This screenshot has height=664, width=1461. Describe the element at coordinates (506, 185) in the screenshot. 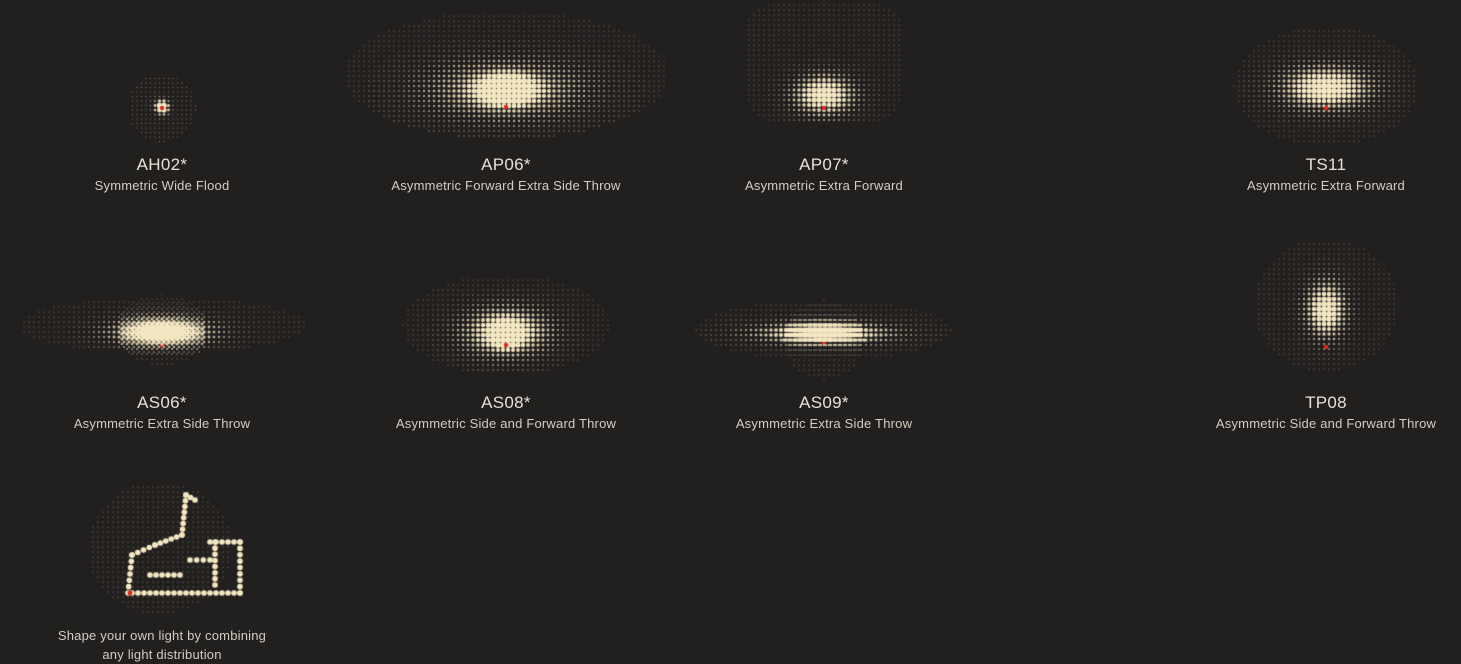

I see `distribution-description: Asymmetric Forward Extra Side Throw` at that location.